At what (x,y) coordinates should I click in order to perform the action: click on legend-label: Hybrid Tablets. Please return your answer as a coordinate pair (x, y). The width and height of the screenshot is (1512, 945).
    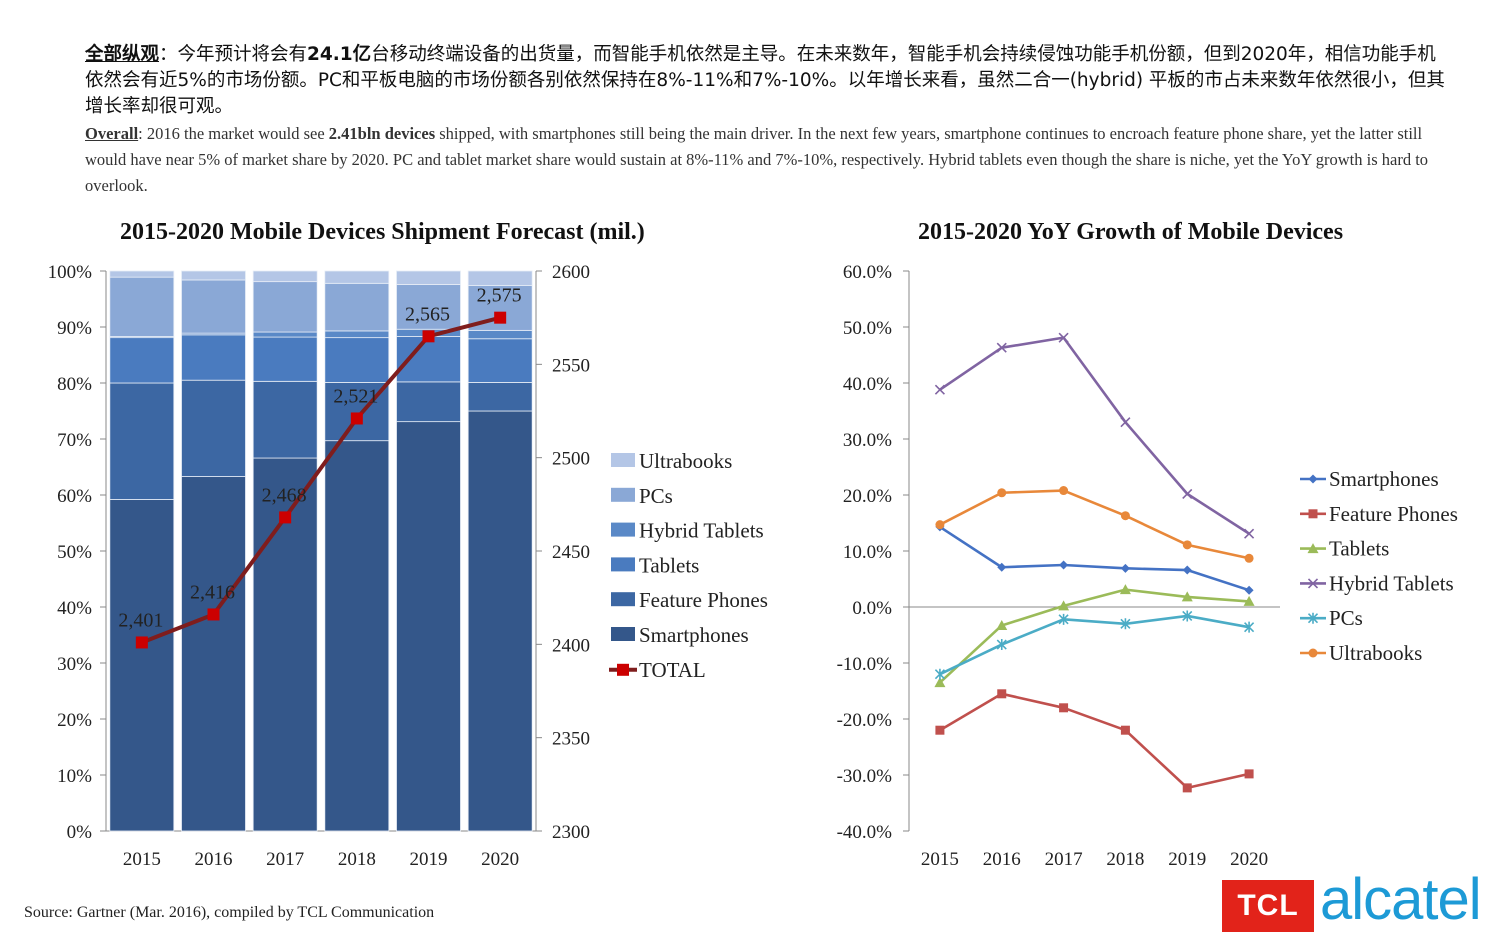
    Looking at the image, I should click on (701, 531).